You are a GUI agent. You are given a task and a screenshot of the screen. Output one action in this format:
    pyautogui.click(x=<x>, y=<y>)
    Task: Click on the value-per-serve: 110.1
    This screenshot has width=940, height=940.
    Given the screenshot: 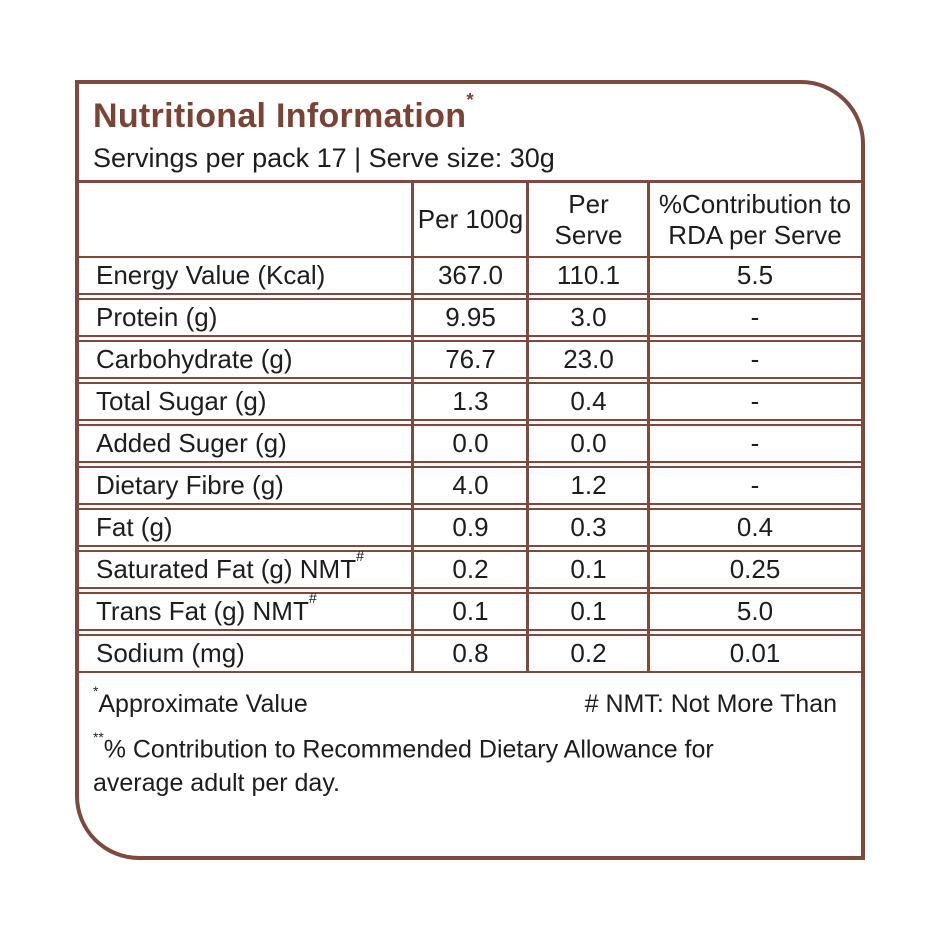 What is the action you would take?
    pyautogui.click(x=588, y=275)
    